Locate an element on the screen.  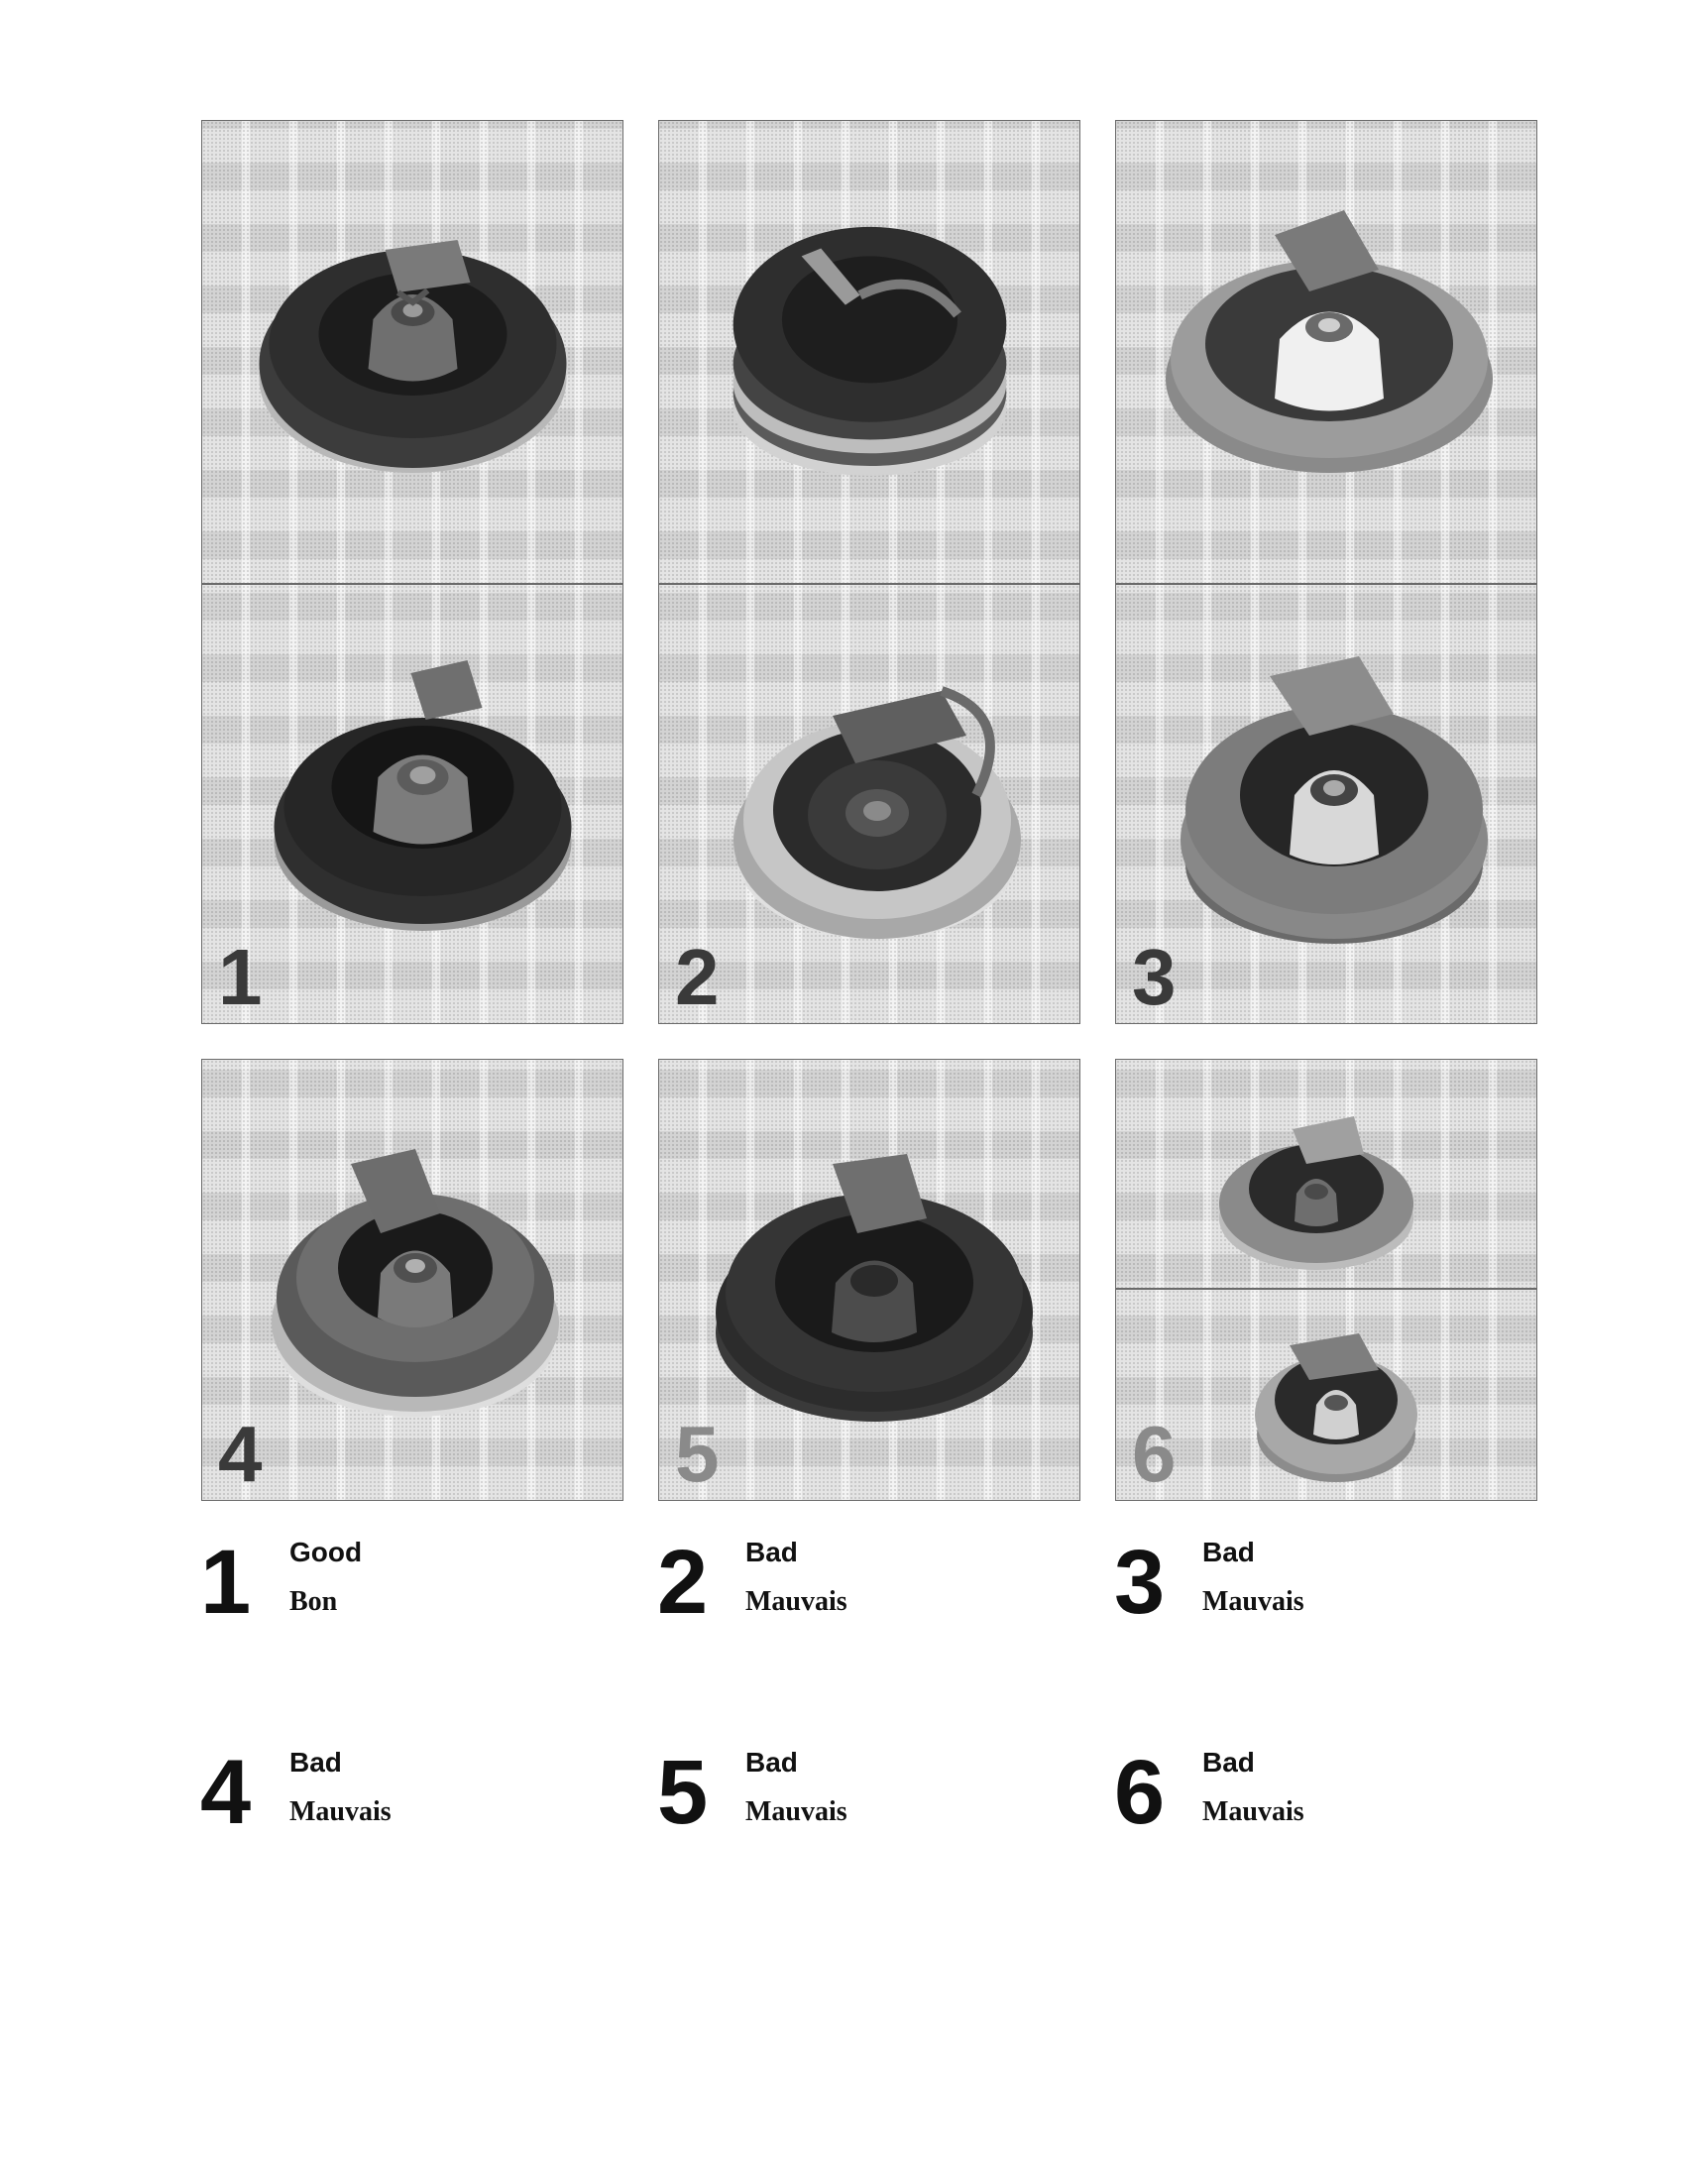
caption-4: 4 Bad Mauvais is located at coordinates (398, 1806).